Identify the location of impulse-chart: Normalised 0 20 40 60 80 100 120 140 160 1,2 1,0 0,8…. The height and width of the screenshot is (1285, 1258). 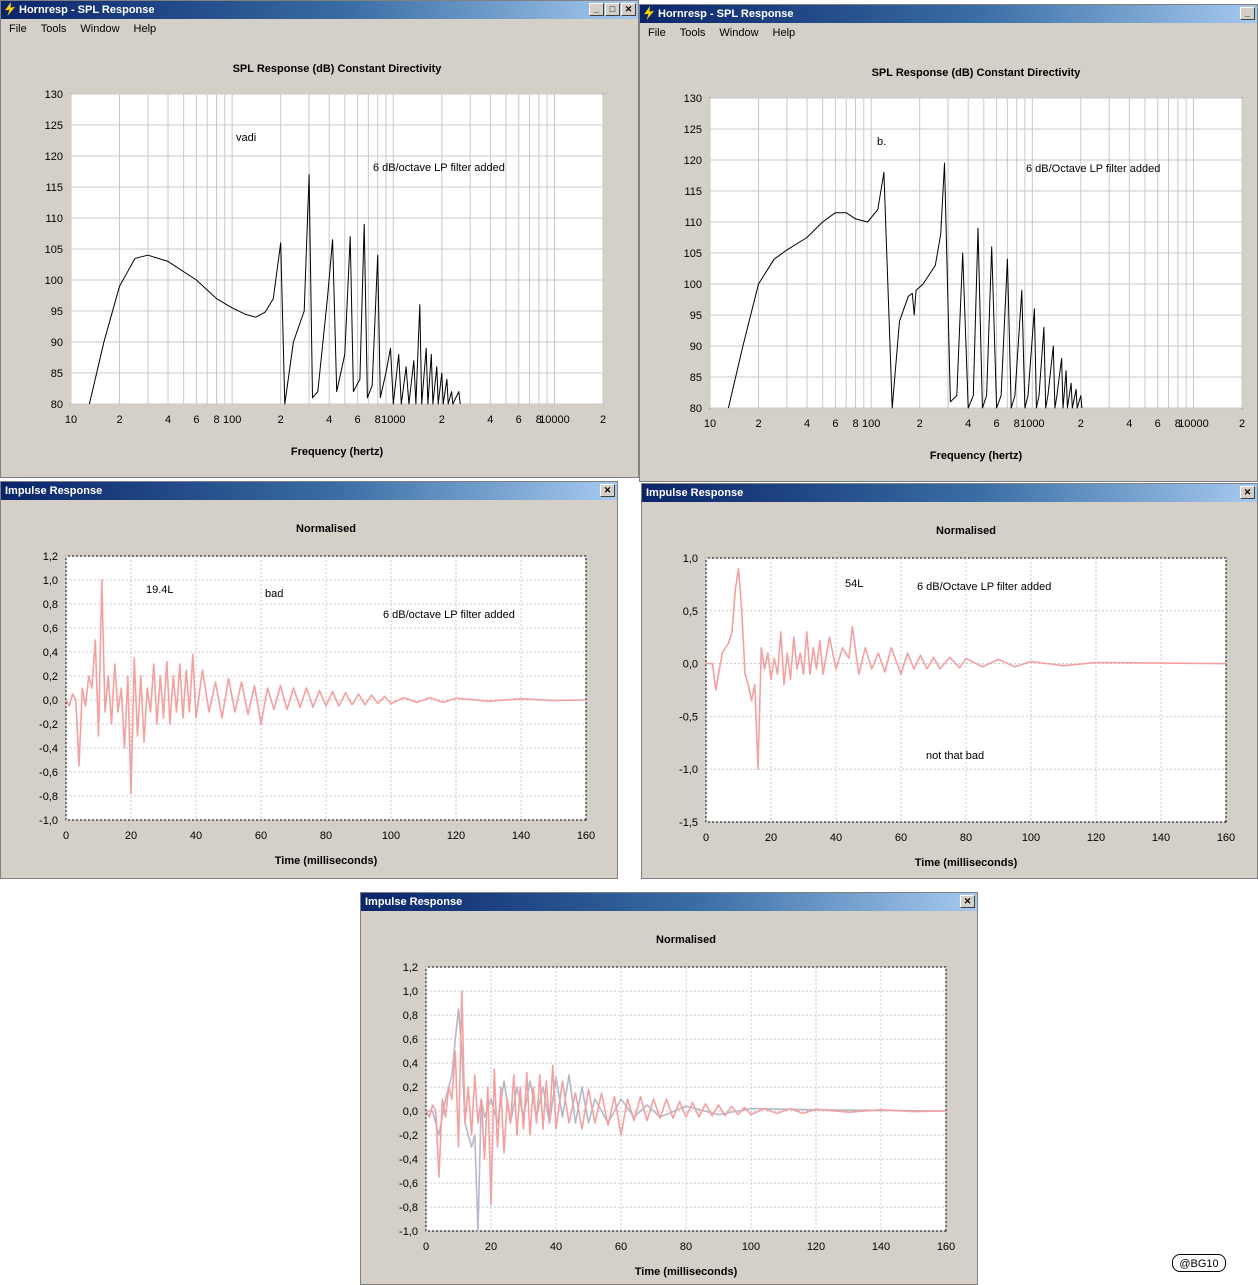
(317, 695).